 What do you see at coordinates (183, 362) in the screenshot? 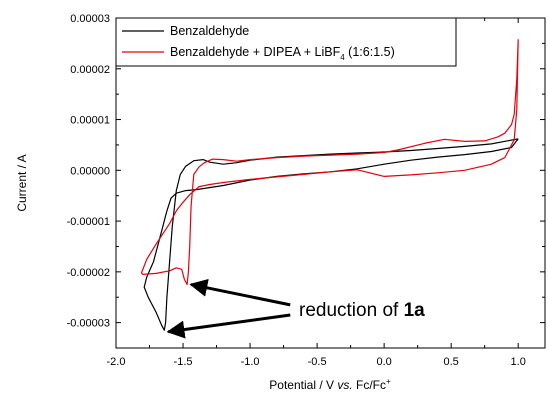
I see `x-tick-label: -1.5` at bounding box center [183, 362].